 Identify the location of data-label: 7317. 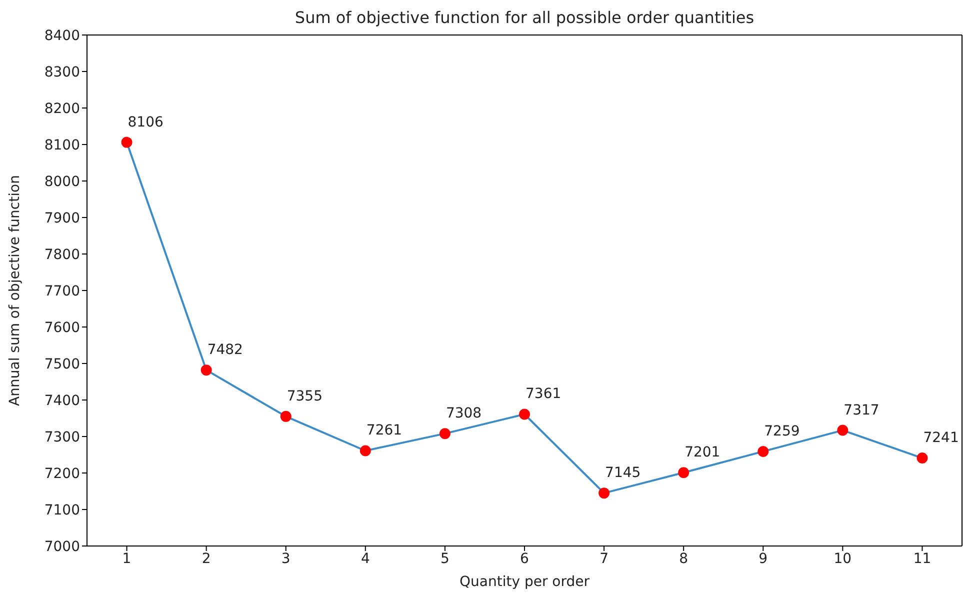
(862, 410).